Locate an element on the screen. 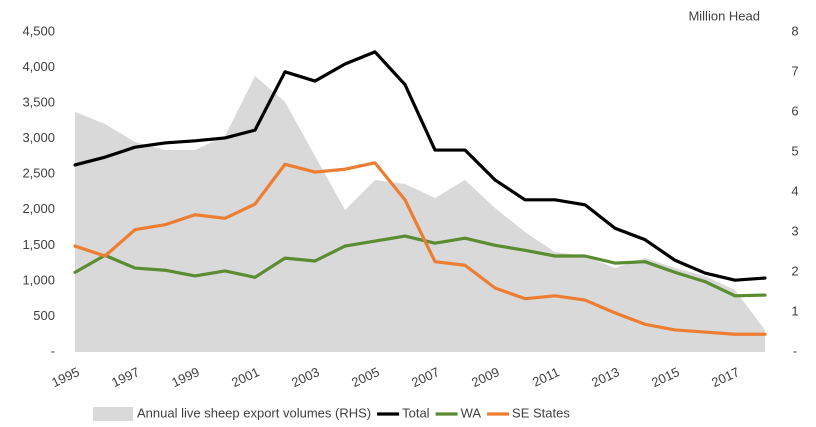  y-tick-label: 1,000 is located at coordinates (38, 279).